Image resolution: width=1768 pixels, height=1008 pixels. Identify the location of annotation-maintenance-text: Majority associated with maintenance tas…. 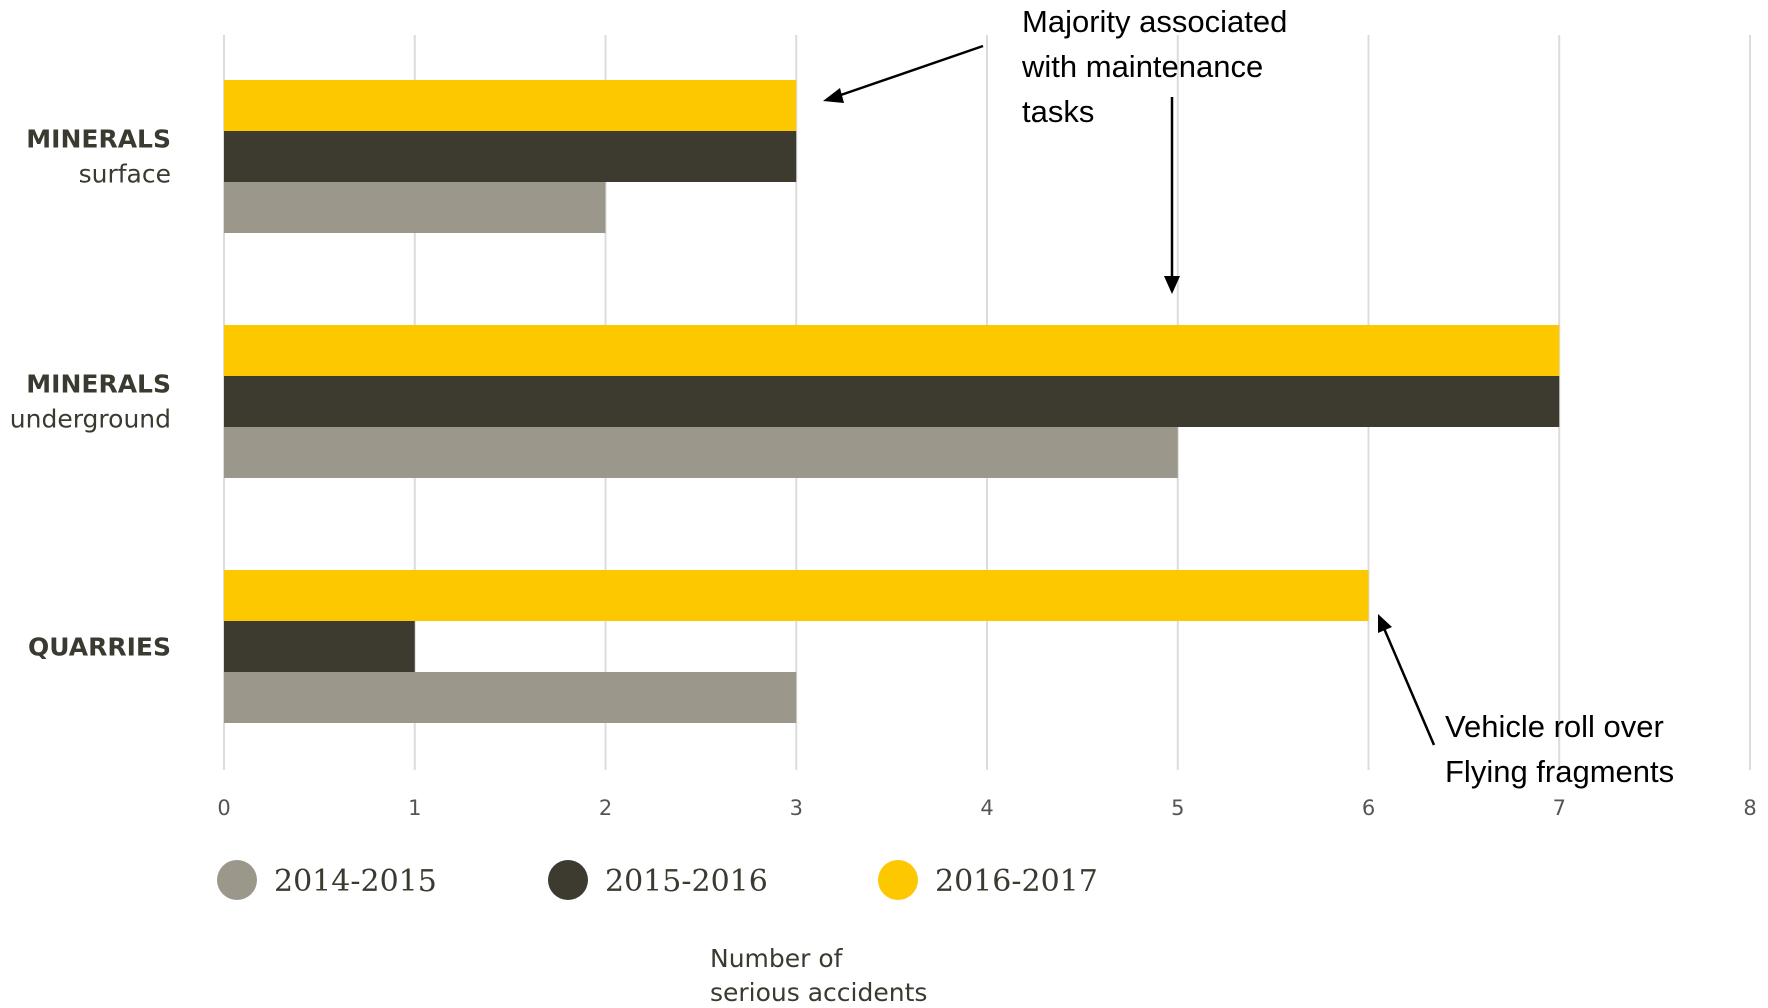
(1158, 66).